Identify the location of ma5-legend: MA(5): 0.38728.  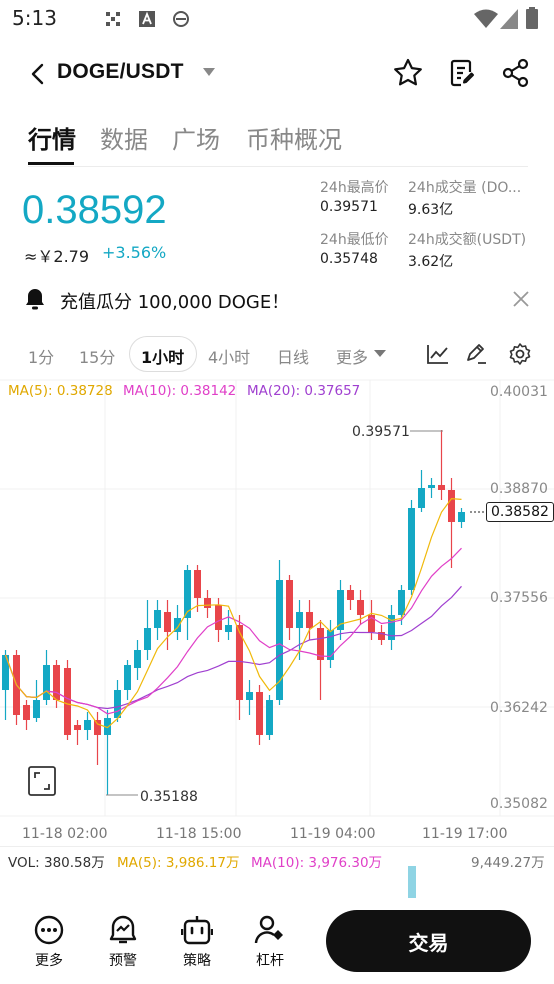
(60, 391).